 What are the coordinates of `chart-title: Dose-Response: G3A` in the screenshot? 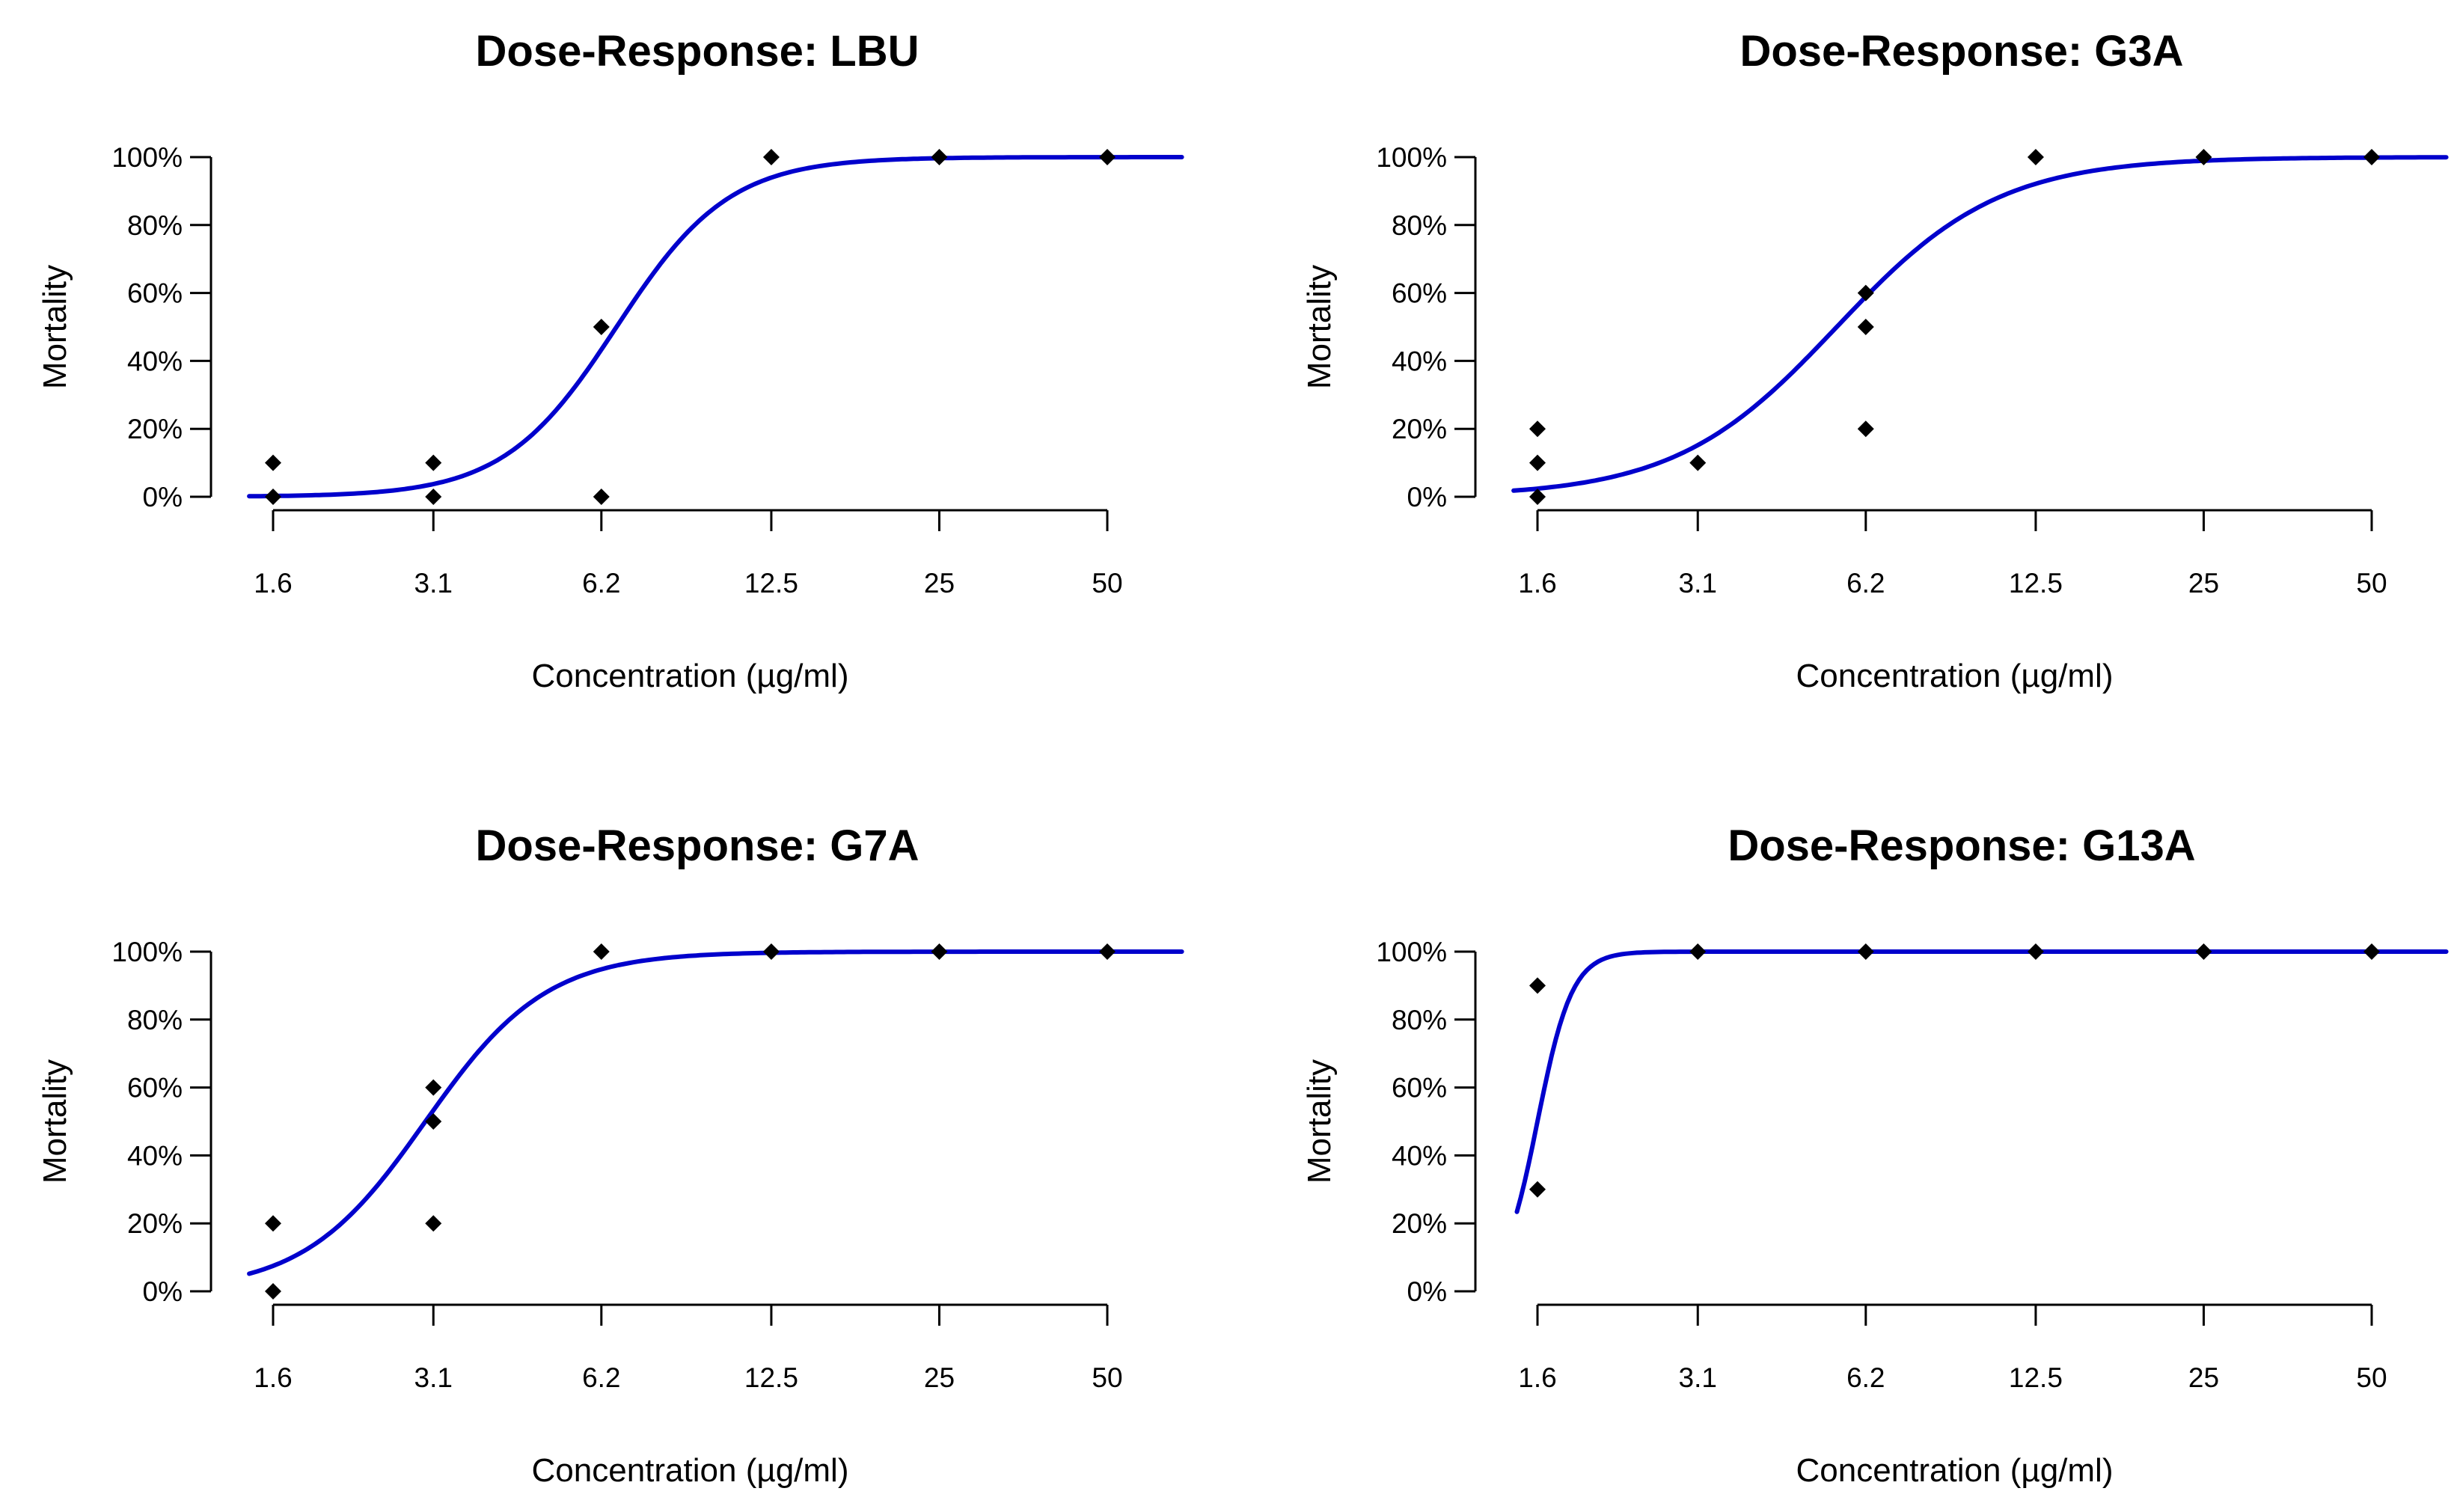 It's located at (1961, 51).